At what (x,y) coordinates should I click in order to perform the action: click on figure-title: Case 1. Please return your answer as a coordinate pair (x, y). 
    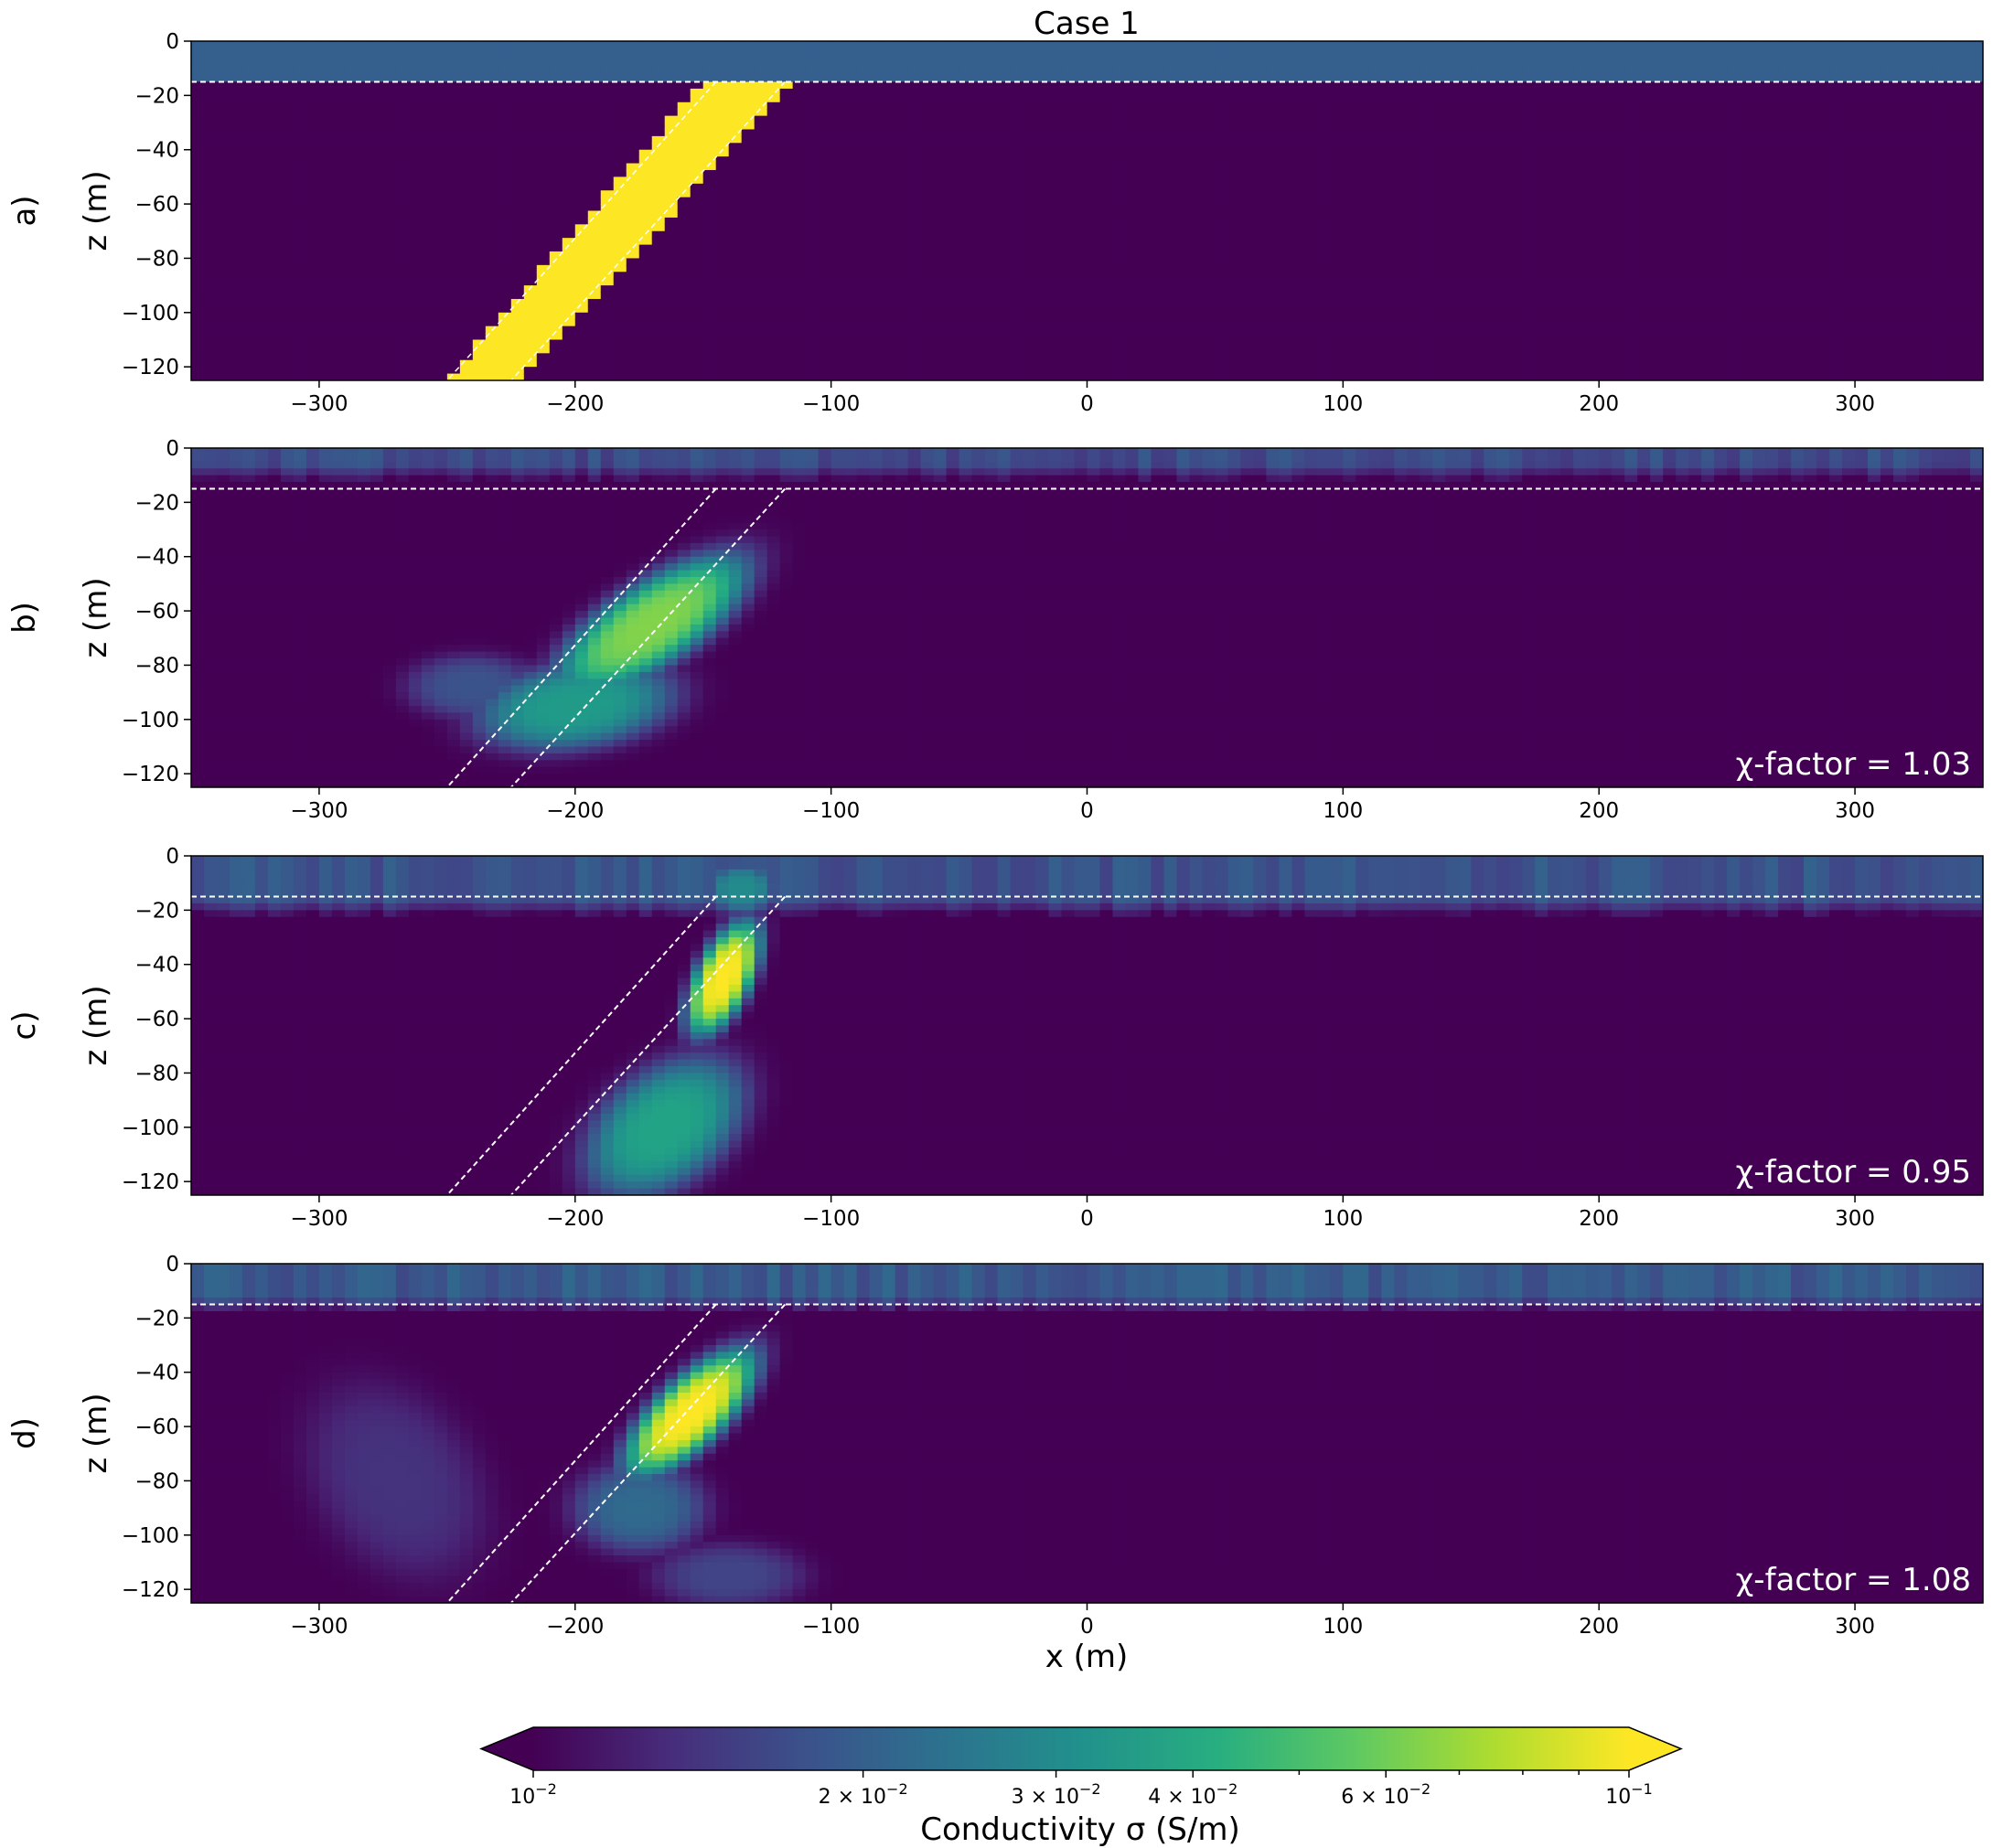
    Looking at the image, I should click on (1087, 23).